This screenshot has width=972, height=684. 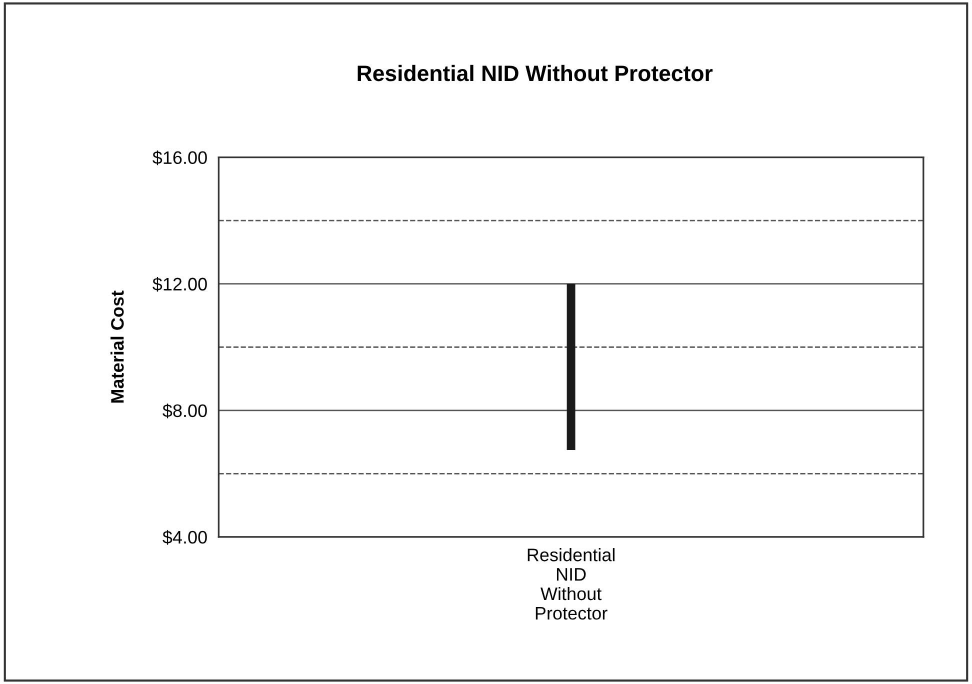 What do you see at coordinates (179, 284) in the screenshot?
I see `y-tick-label: $12.00` at bounding box center [179, 284].